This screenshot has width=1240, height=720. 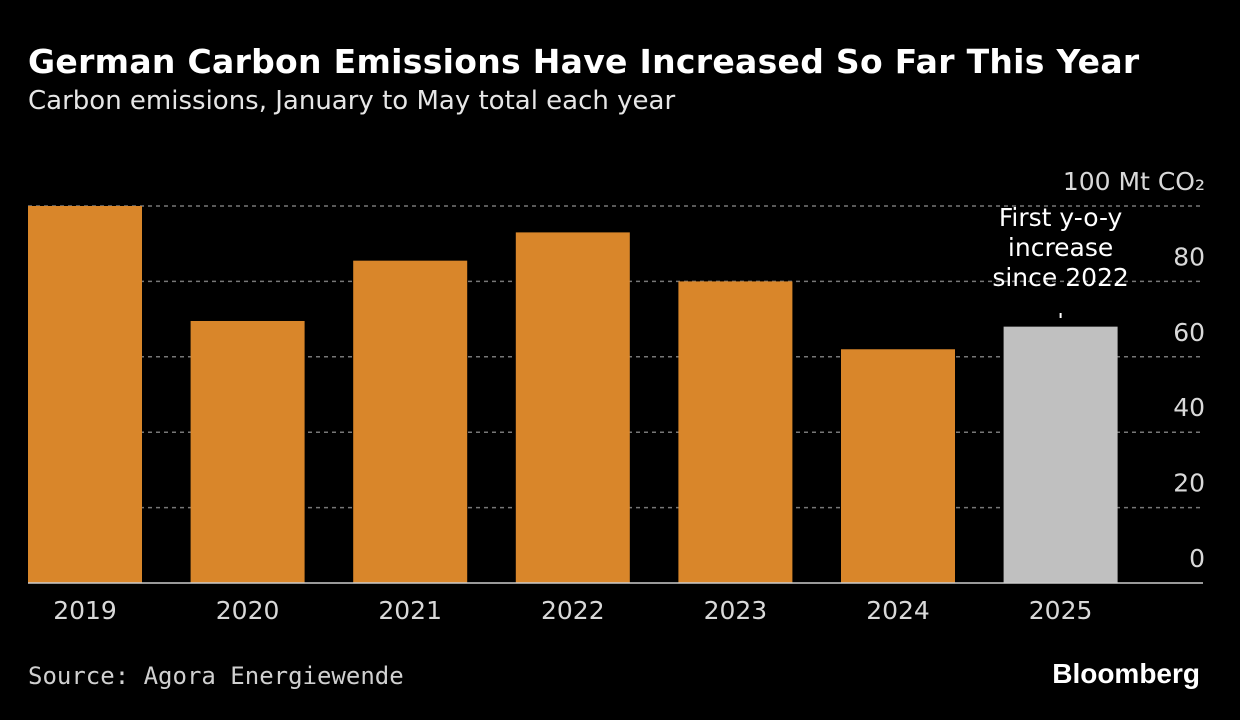 What do you see at coordinates (1134, 181) in the screenshot?
I see `y-tick-label: 100 Mt CO₂` at bounding box center [1134, 181].